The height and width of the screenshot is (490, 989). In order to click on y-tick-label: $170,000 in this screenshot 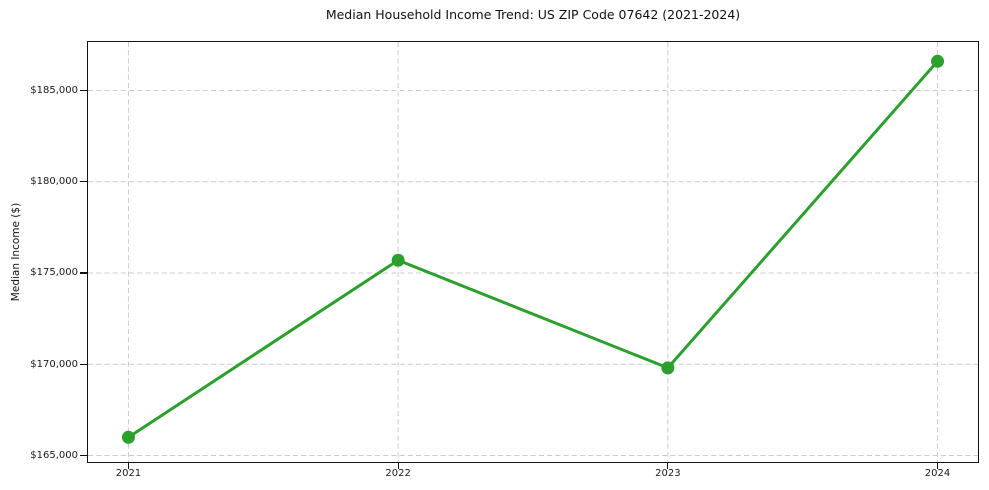, I will do `click(54, 364)`.